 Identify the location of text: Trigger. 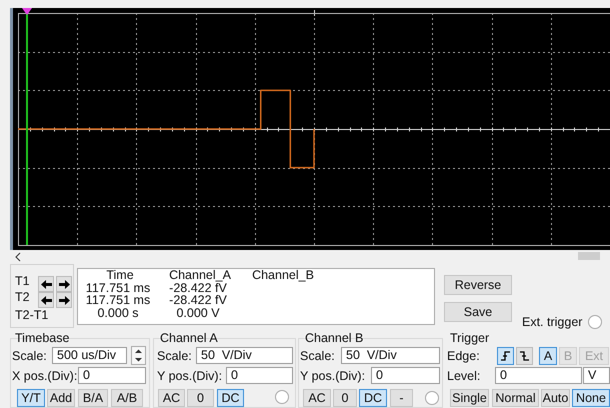
(470, 338).